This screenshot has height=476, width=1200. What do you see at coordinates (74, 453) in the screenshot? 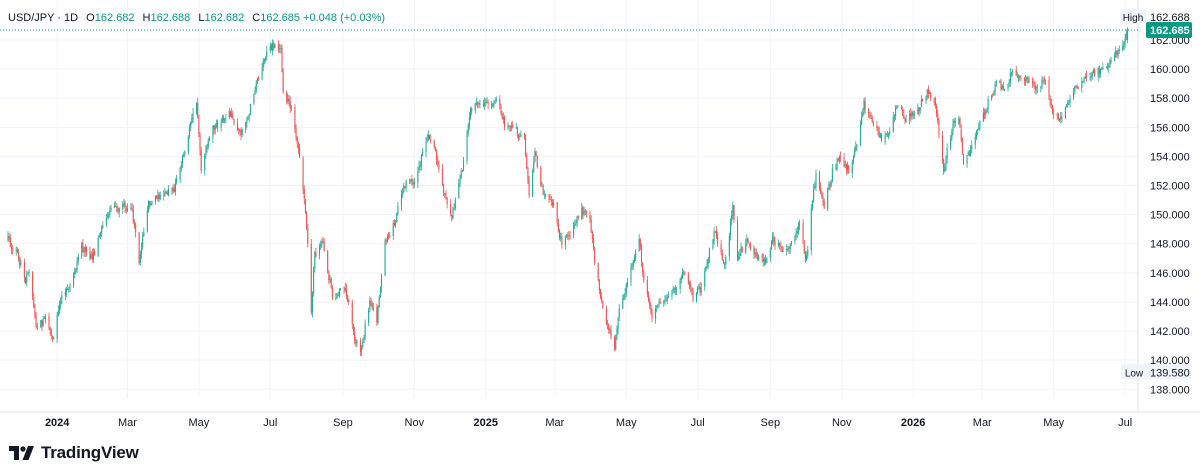
I see `tradingview-brand: TradingView` at bounding box center [74, 453].